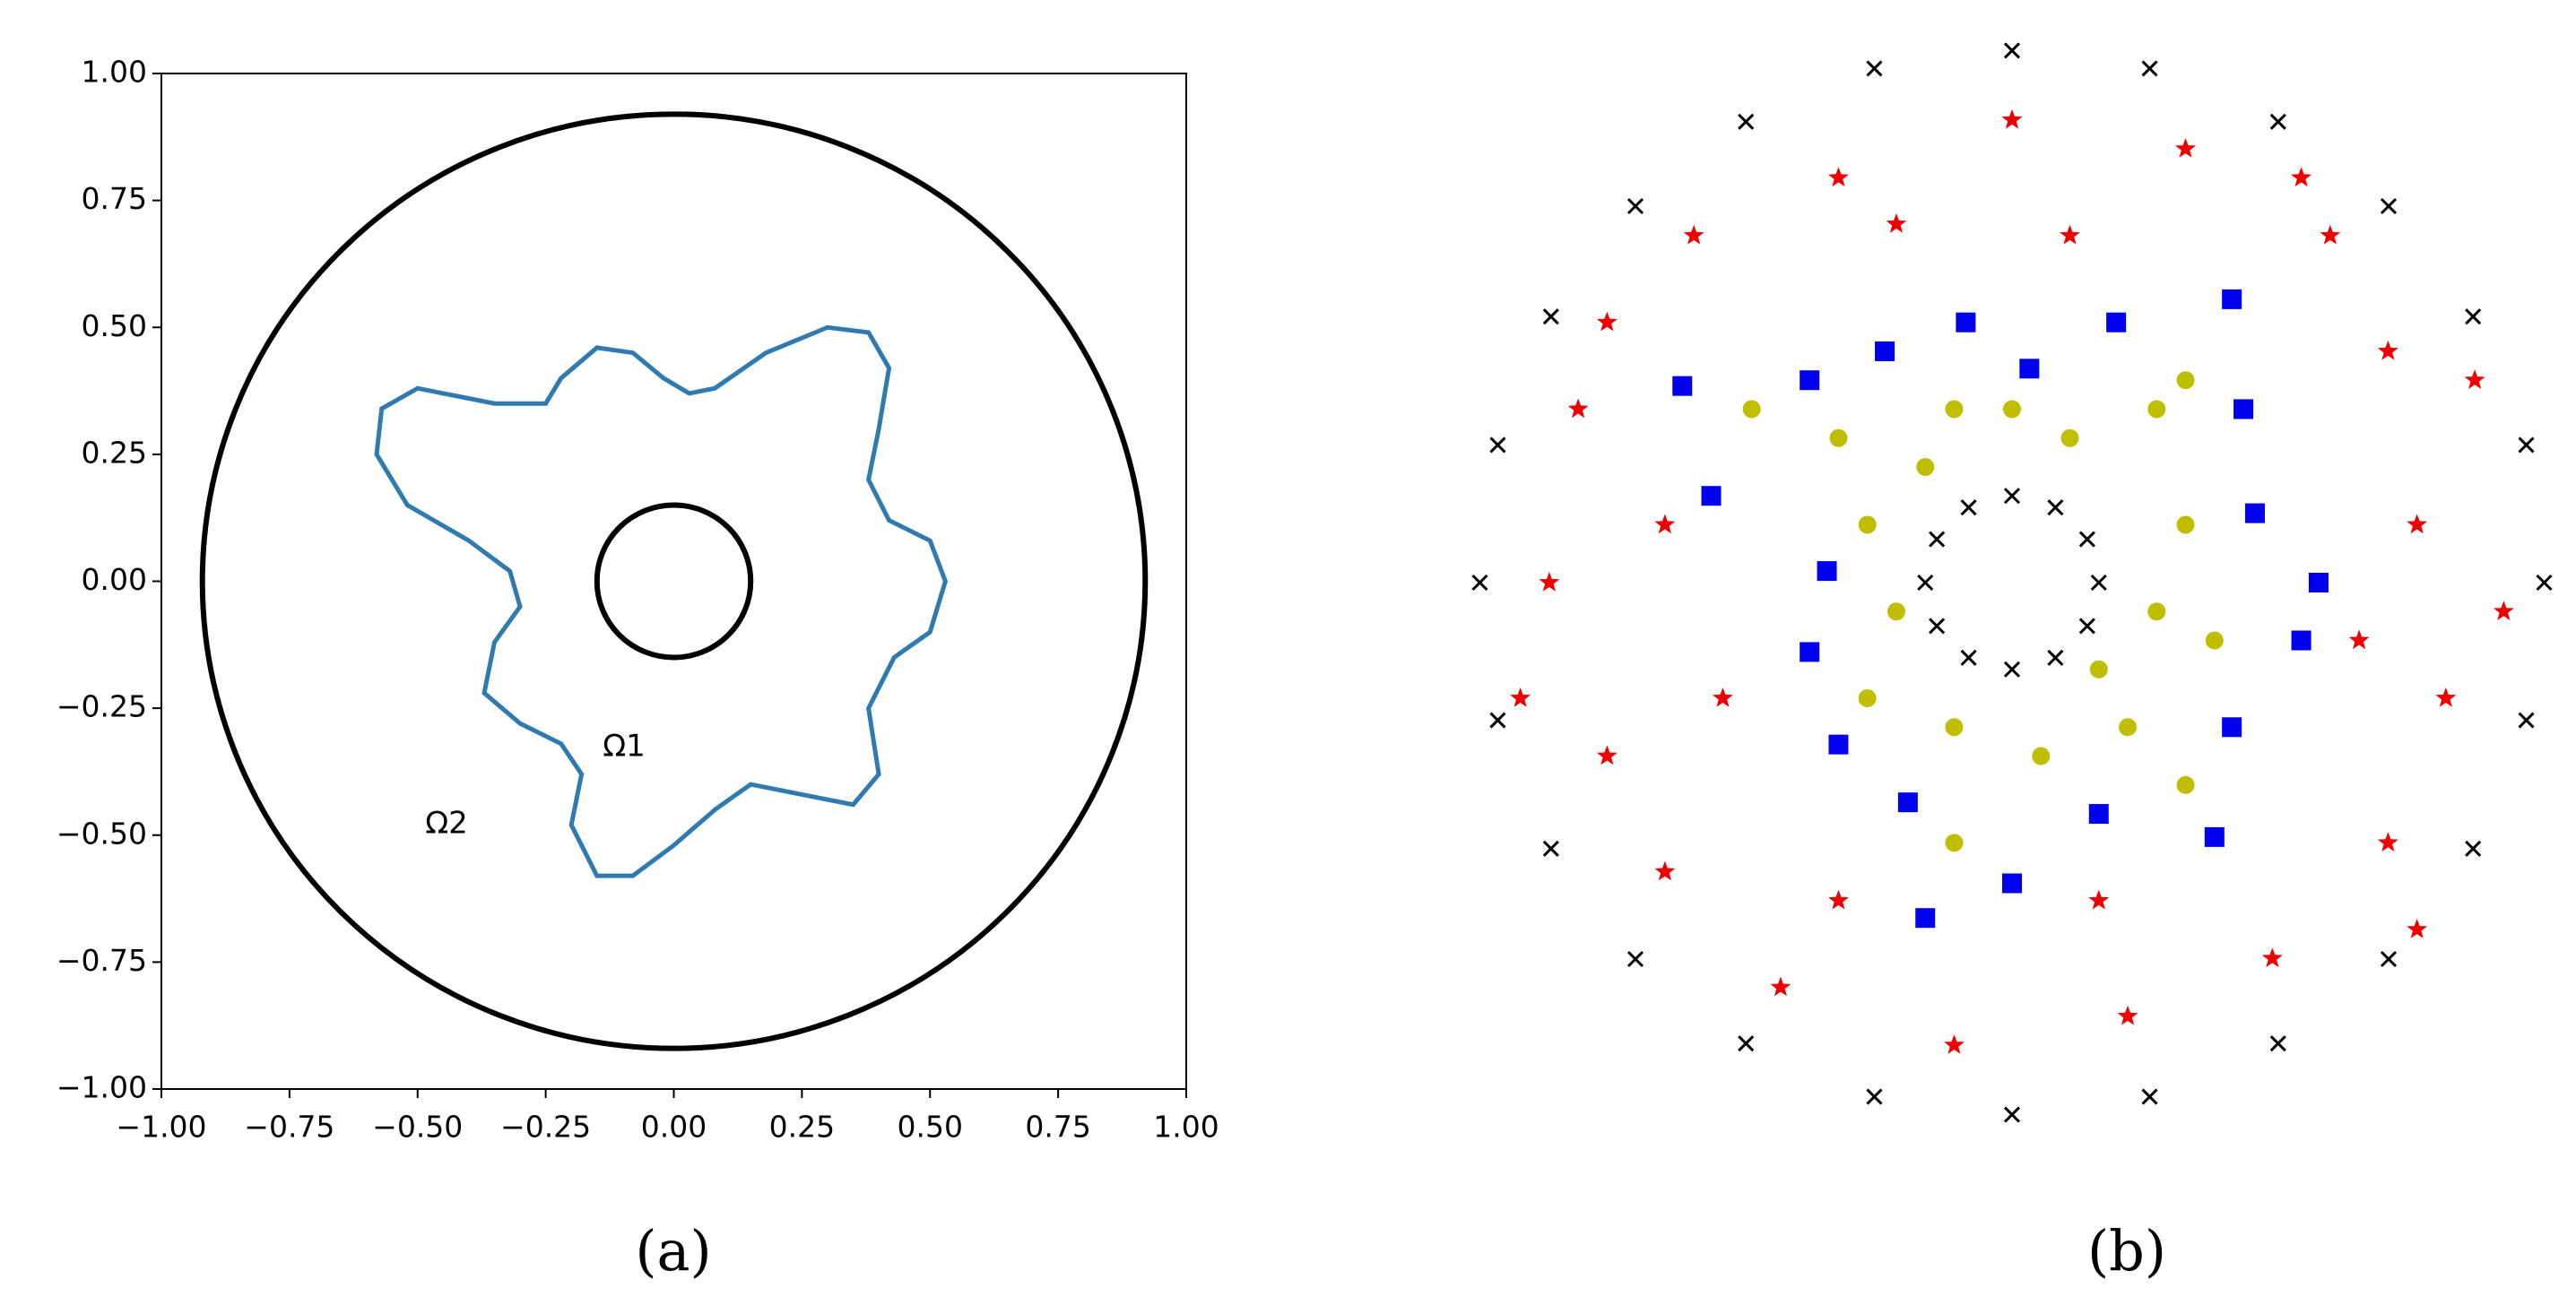  Describe the element at coordinates (802, 1127) in the screenshot. I see `x-tick-label: 0.25` at that location.